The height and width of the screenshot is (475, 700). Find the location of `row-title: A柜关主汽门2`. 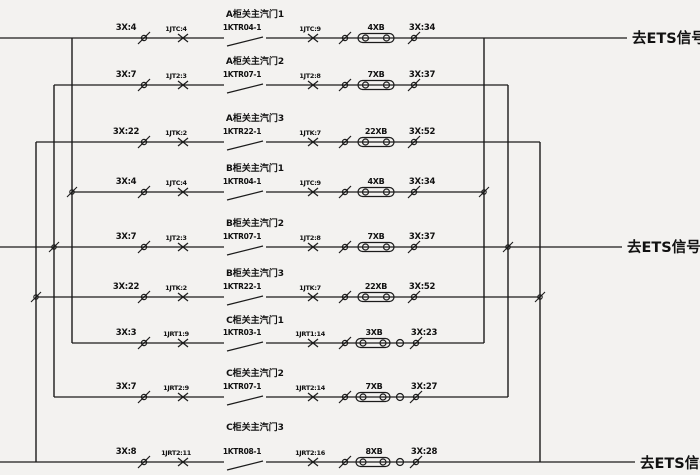

row-title: A柜关主汽门2 is located at coordinates (255, 61).